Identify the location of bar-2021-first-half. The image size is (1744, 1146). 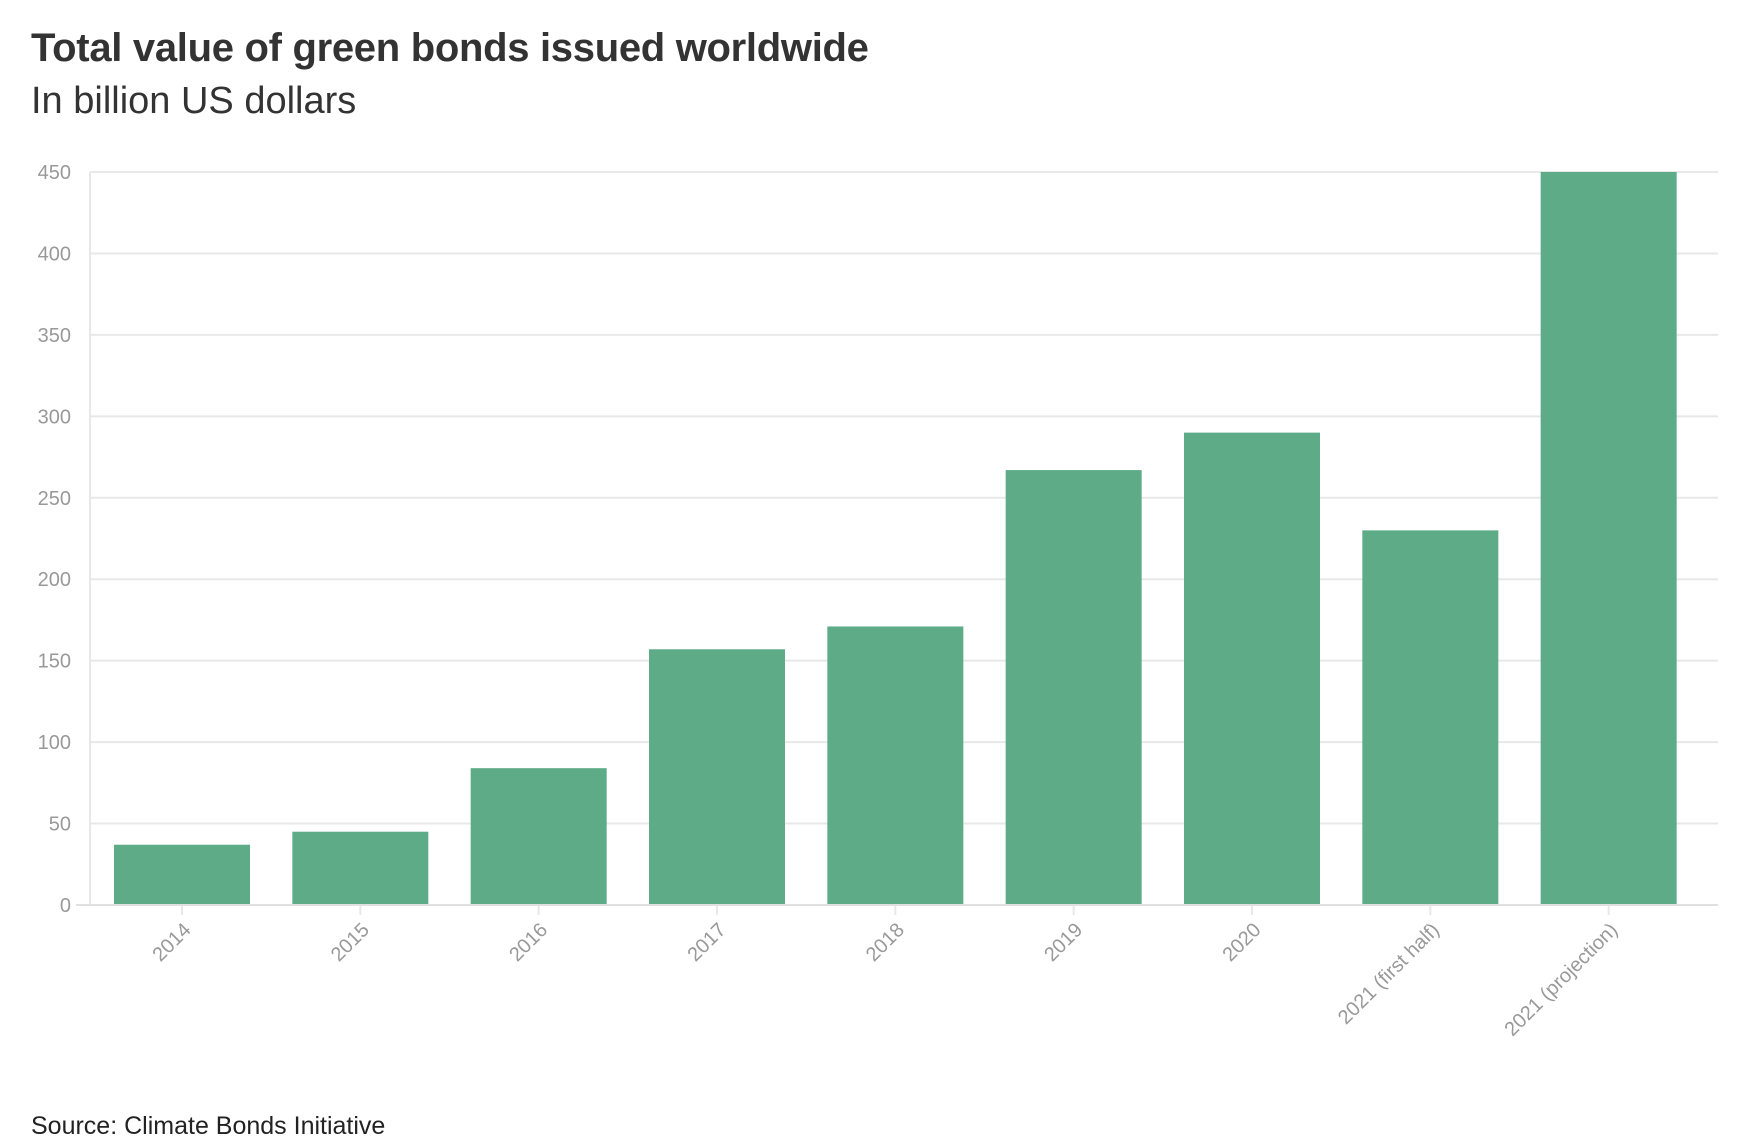
(1430, 717).